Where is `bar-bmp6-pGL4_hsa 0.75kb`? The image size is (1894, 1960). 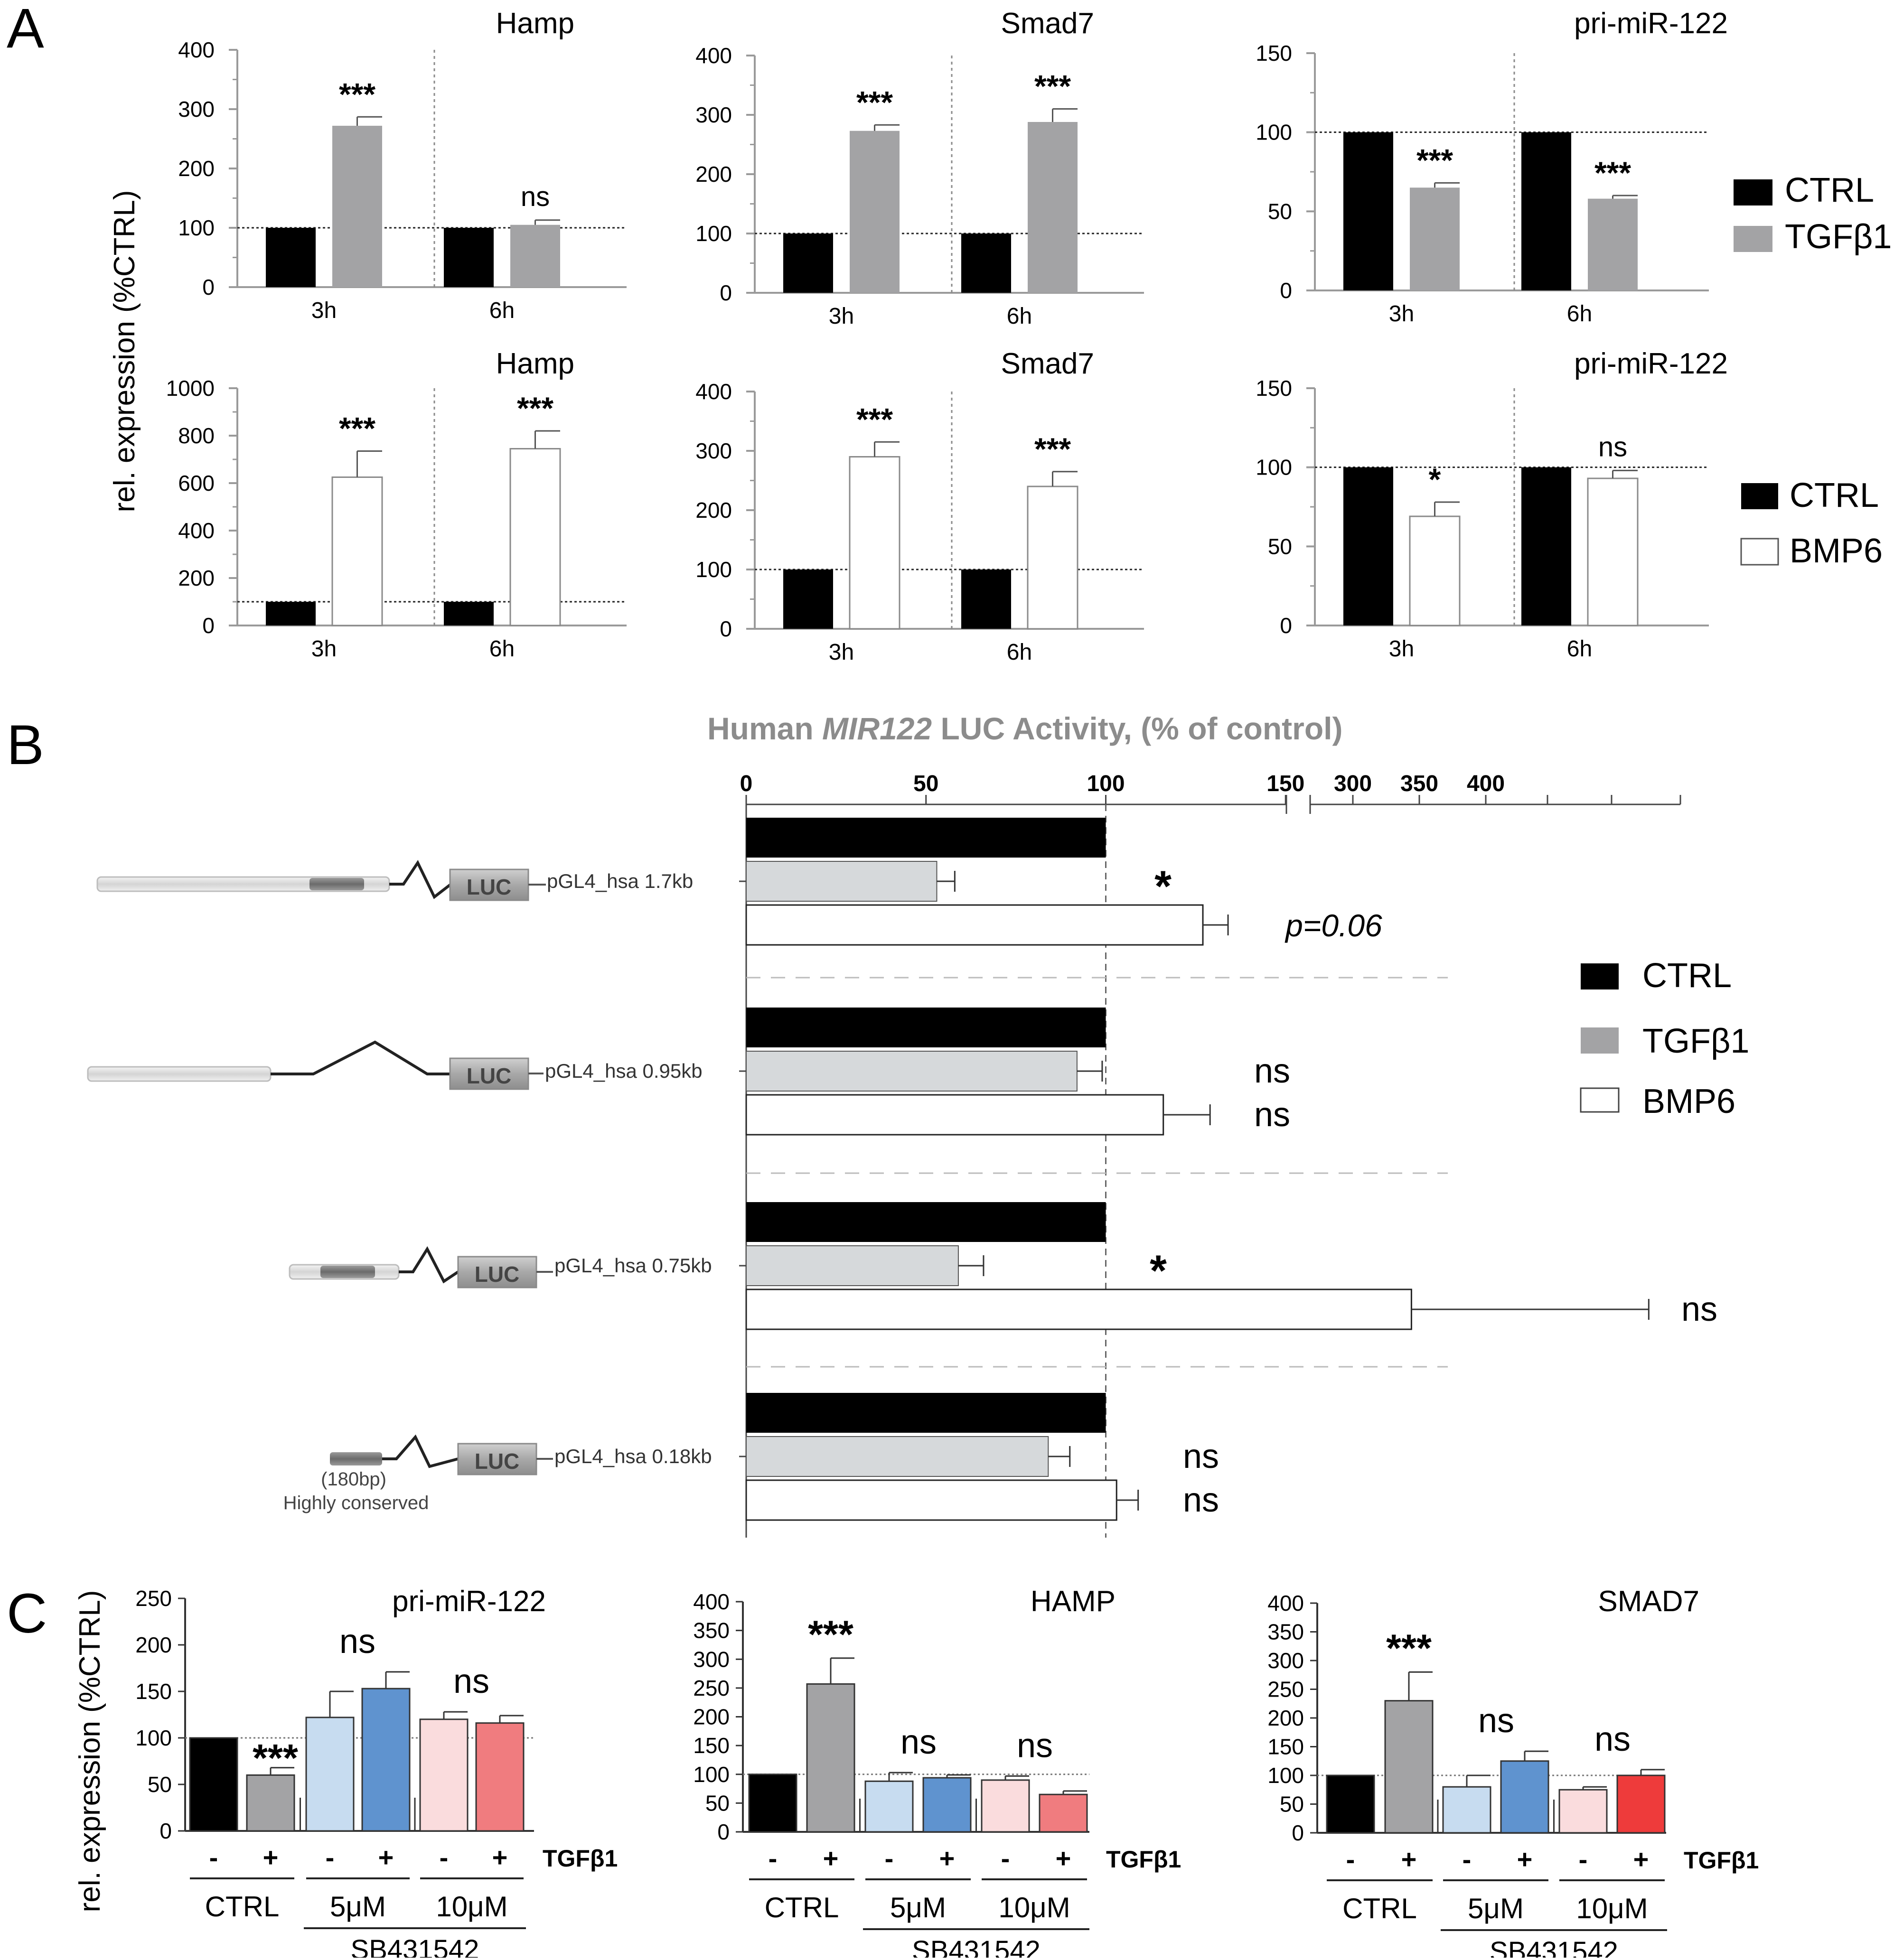 bar-bmp6-pGL4_hsa 0.75kb is located at coordinates (1078, 1309).